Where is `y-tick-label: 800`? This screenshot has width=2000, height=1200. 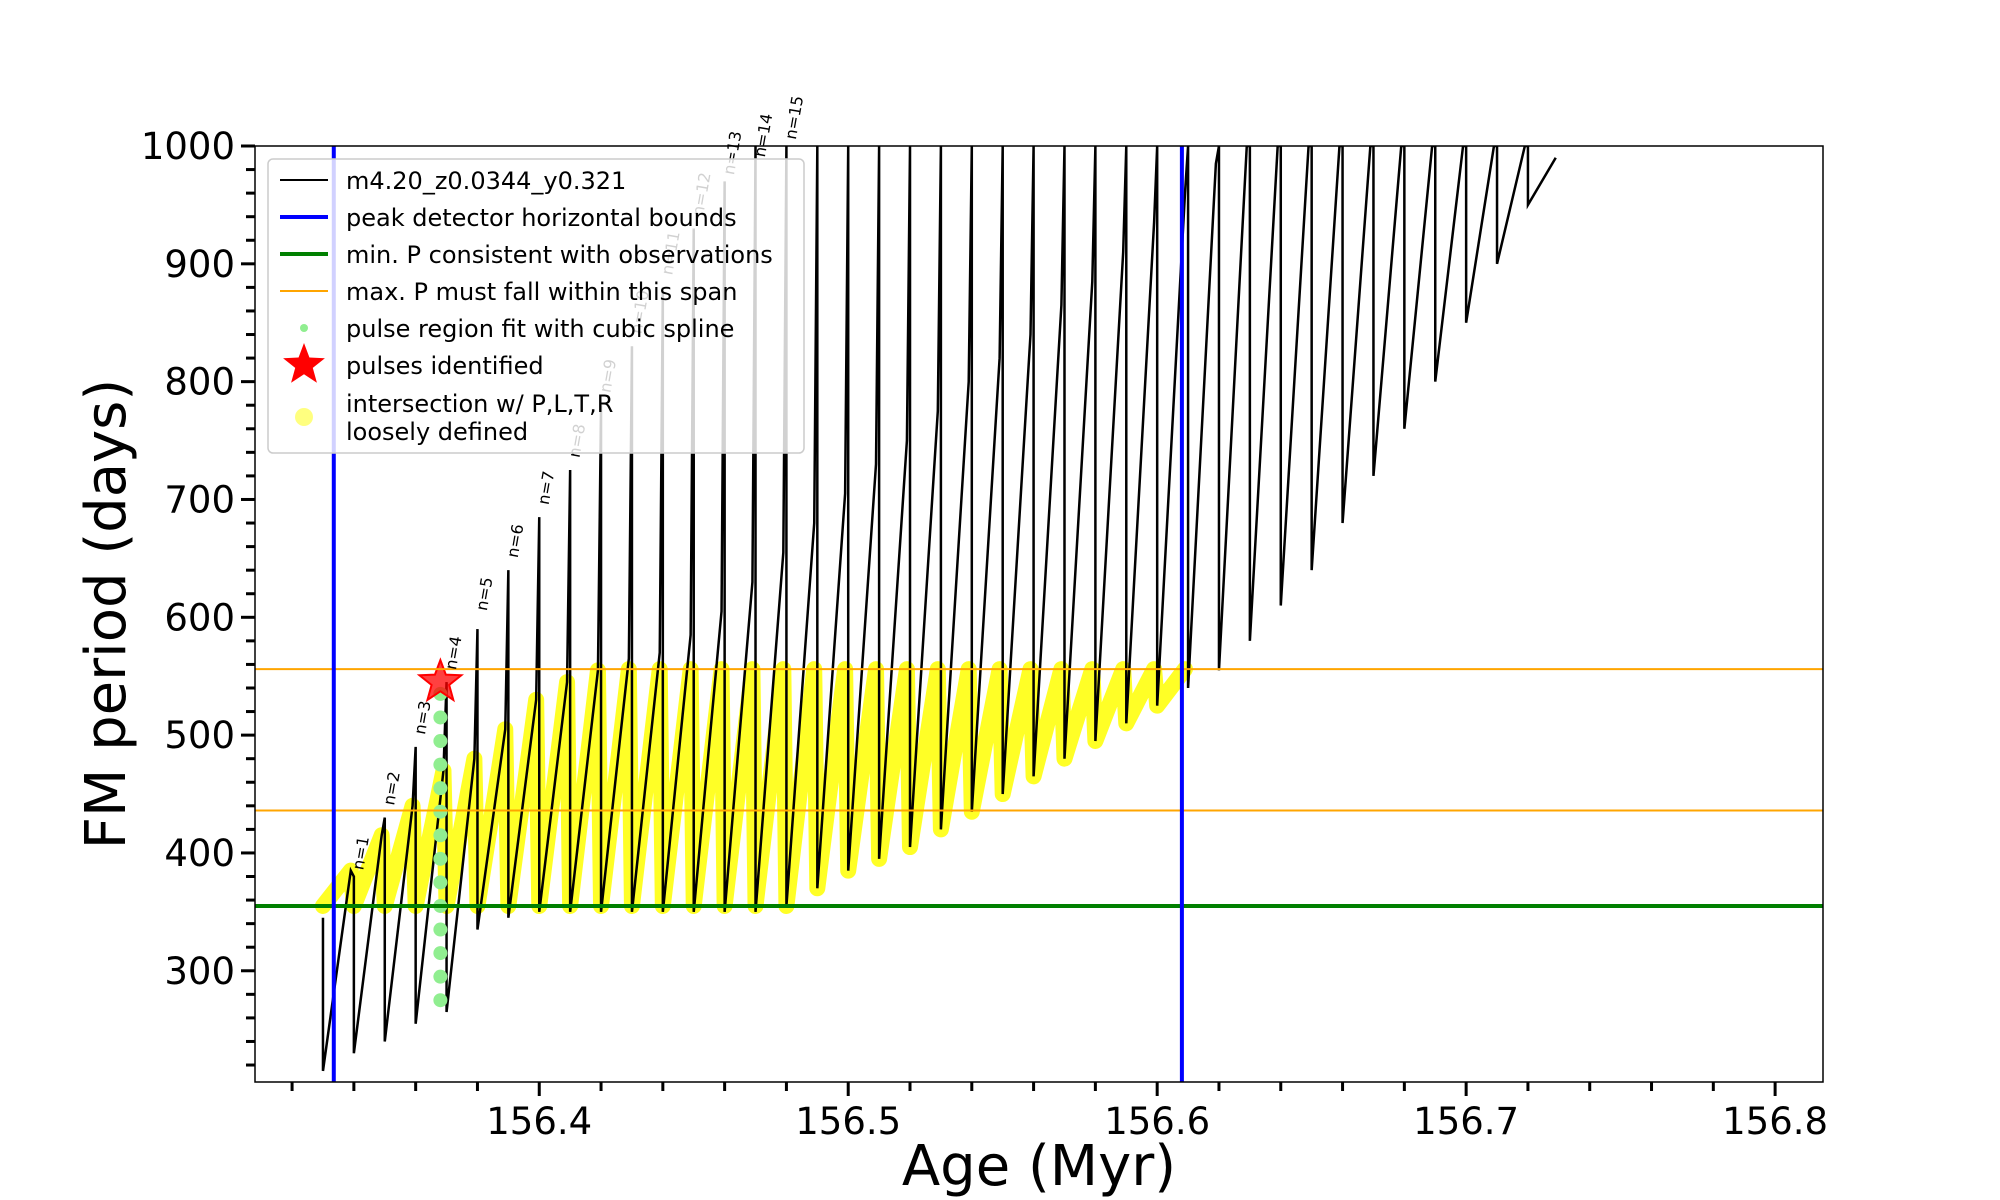 y-tick-label: 800 is located at coordinates (199, 382).